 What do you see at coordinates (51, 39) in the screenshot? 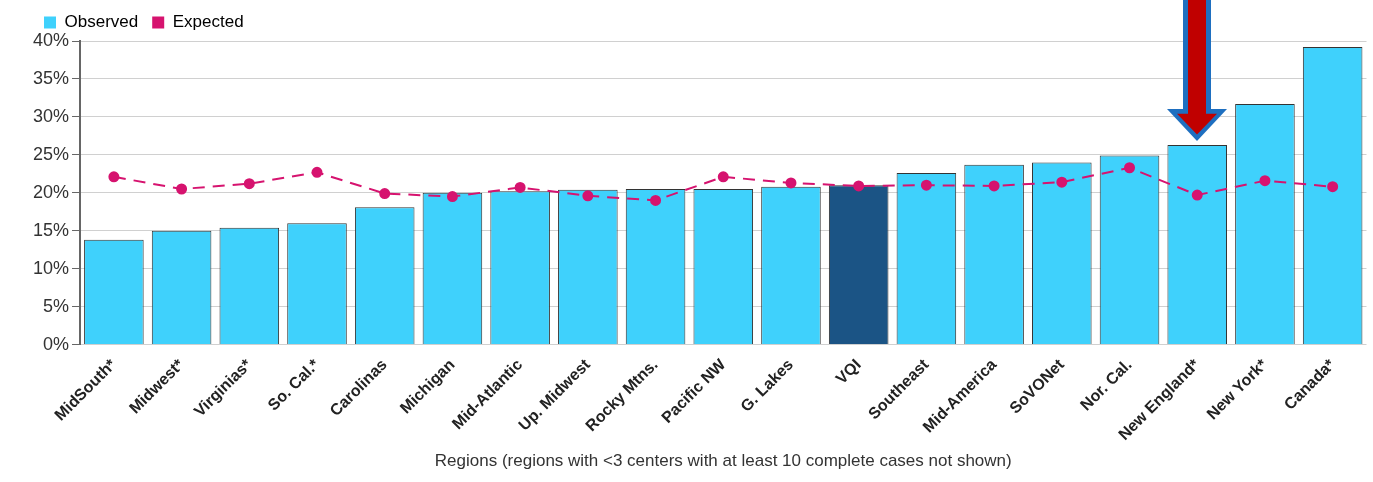
I see `y-tick-label: 40%` at bounding box center [51, 39].